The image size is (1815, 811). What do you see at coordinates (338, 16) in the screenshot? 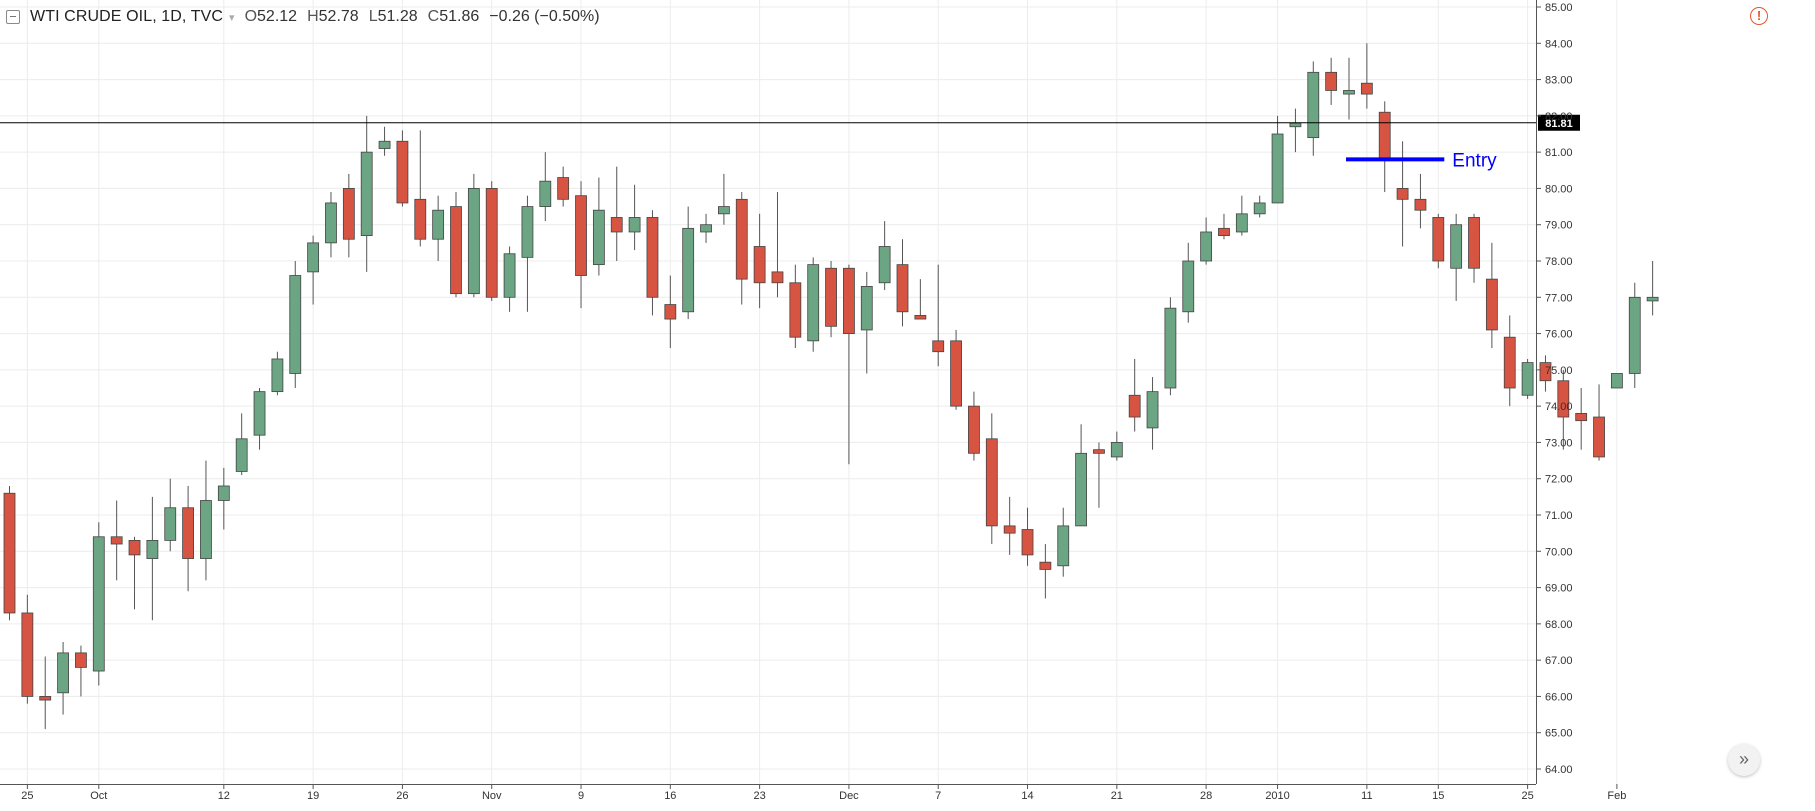
I see `high-value: 52.78` at bounding box center [338, 16].